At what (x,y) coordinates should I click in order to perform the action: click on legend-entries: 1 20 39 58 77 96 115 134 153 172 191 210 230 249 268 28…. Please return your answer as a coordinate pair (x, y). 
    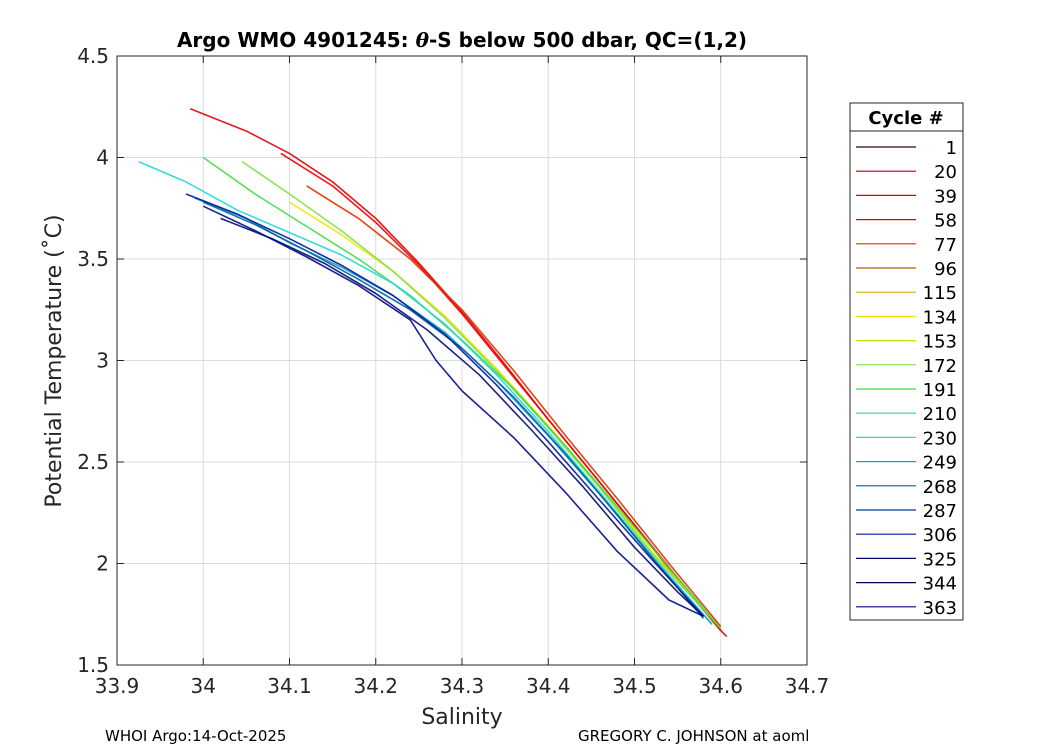
    Looking at the image, I should click on (906, 378).